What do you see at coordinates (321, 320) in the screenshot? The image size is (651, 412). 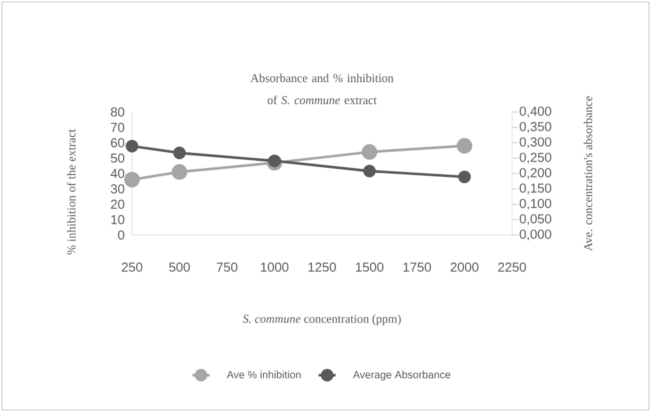 I see `x-axis-title: S. commune concentration (ppm)` at bounding box center [321, 320].